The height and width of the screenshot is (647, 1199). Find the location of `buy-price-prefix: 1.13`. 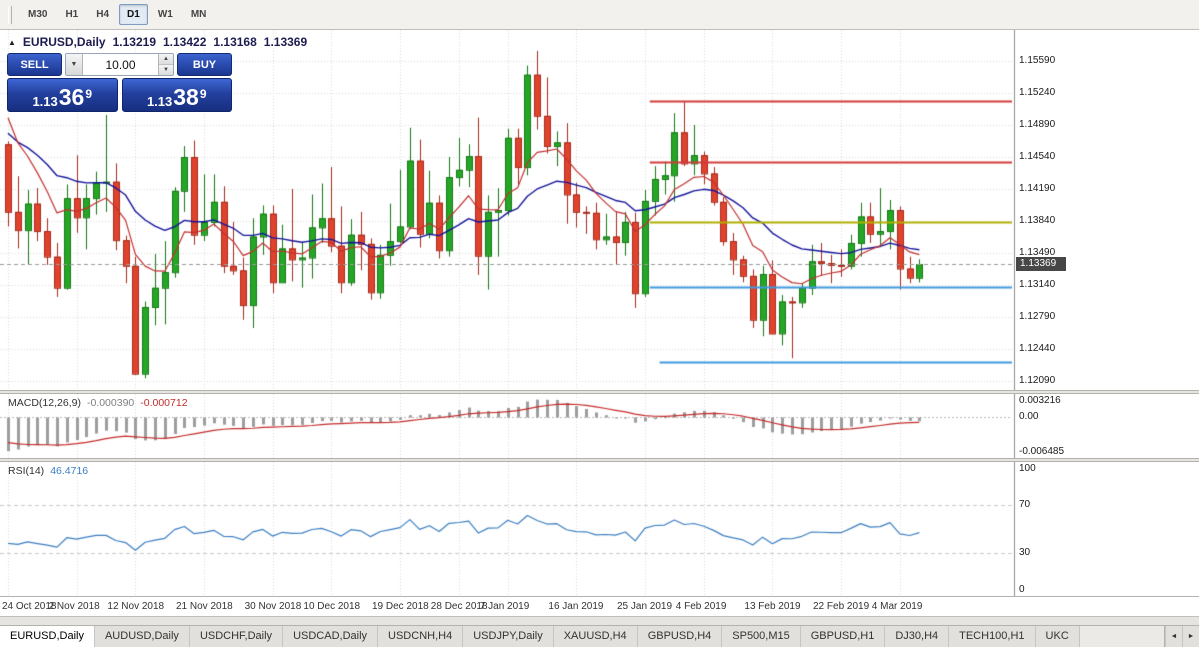

buy-price-prefix: 1.13 is located at coordinates (159, 101).